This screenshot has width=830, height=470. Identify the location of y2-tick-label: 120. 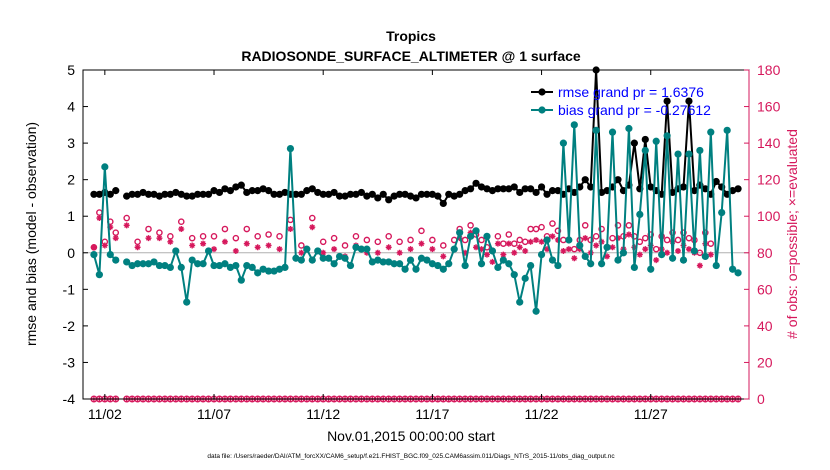
(769, 180).